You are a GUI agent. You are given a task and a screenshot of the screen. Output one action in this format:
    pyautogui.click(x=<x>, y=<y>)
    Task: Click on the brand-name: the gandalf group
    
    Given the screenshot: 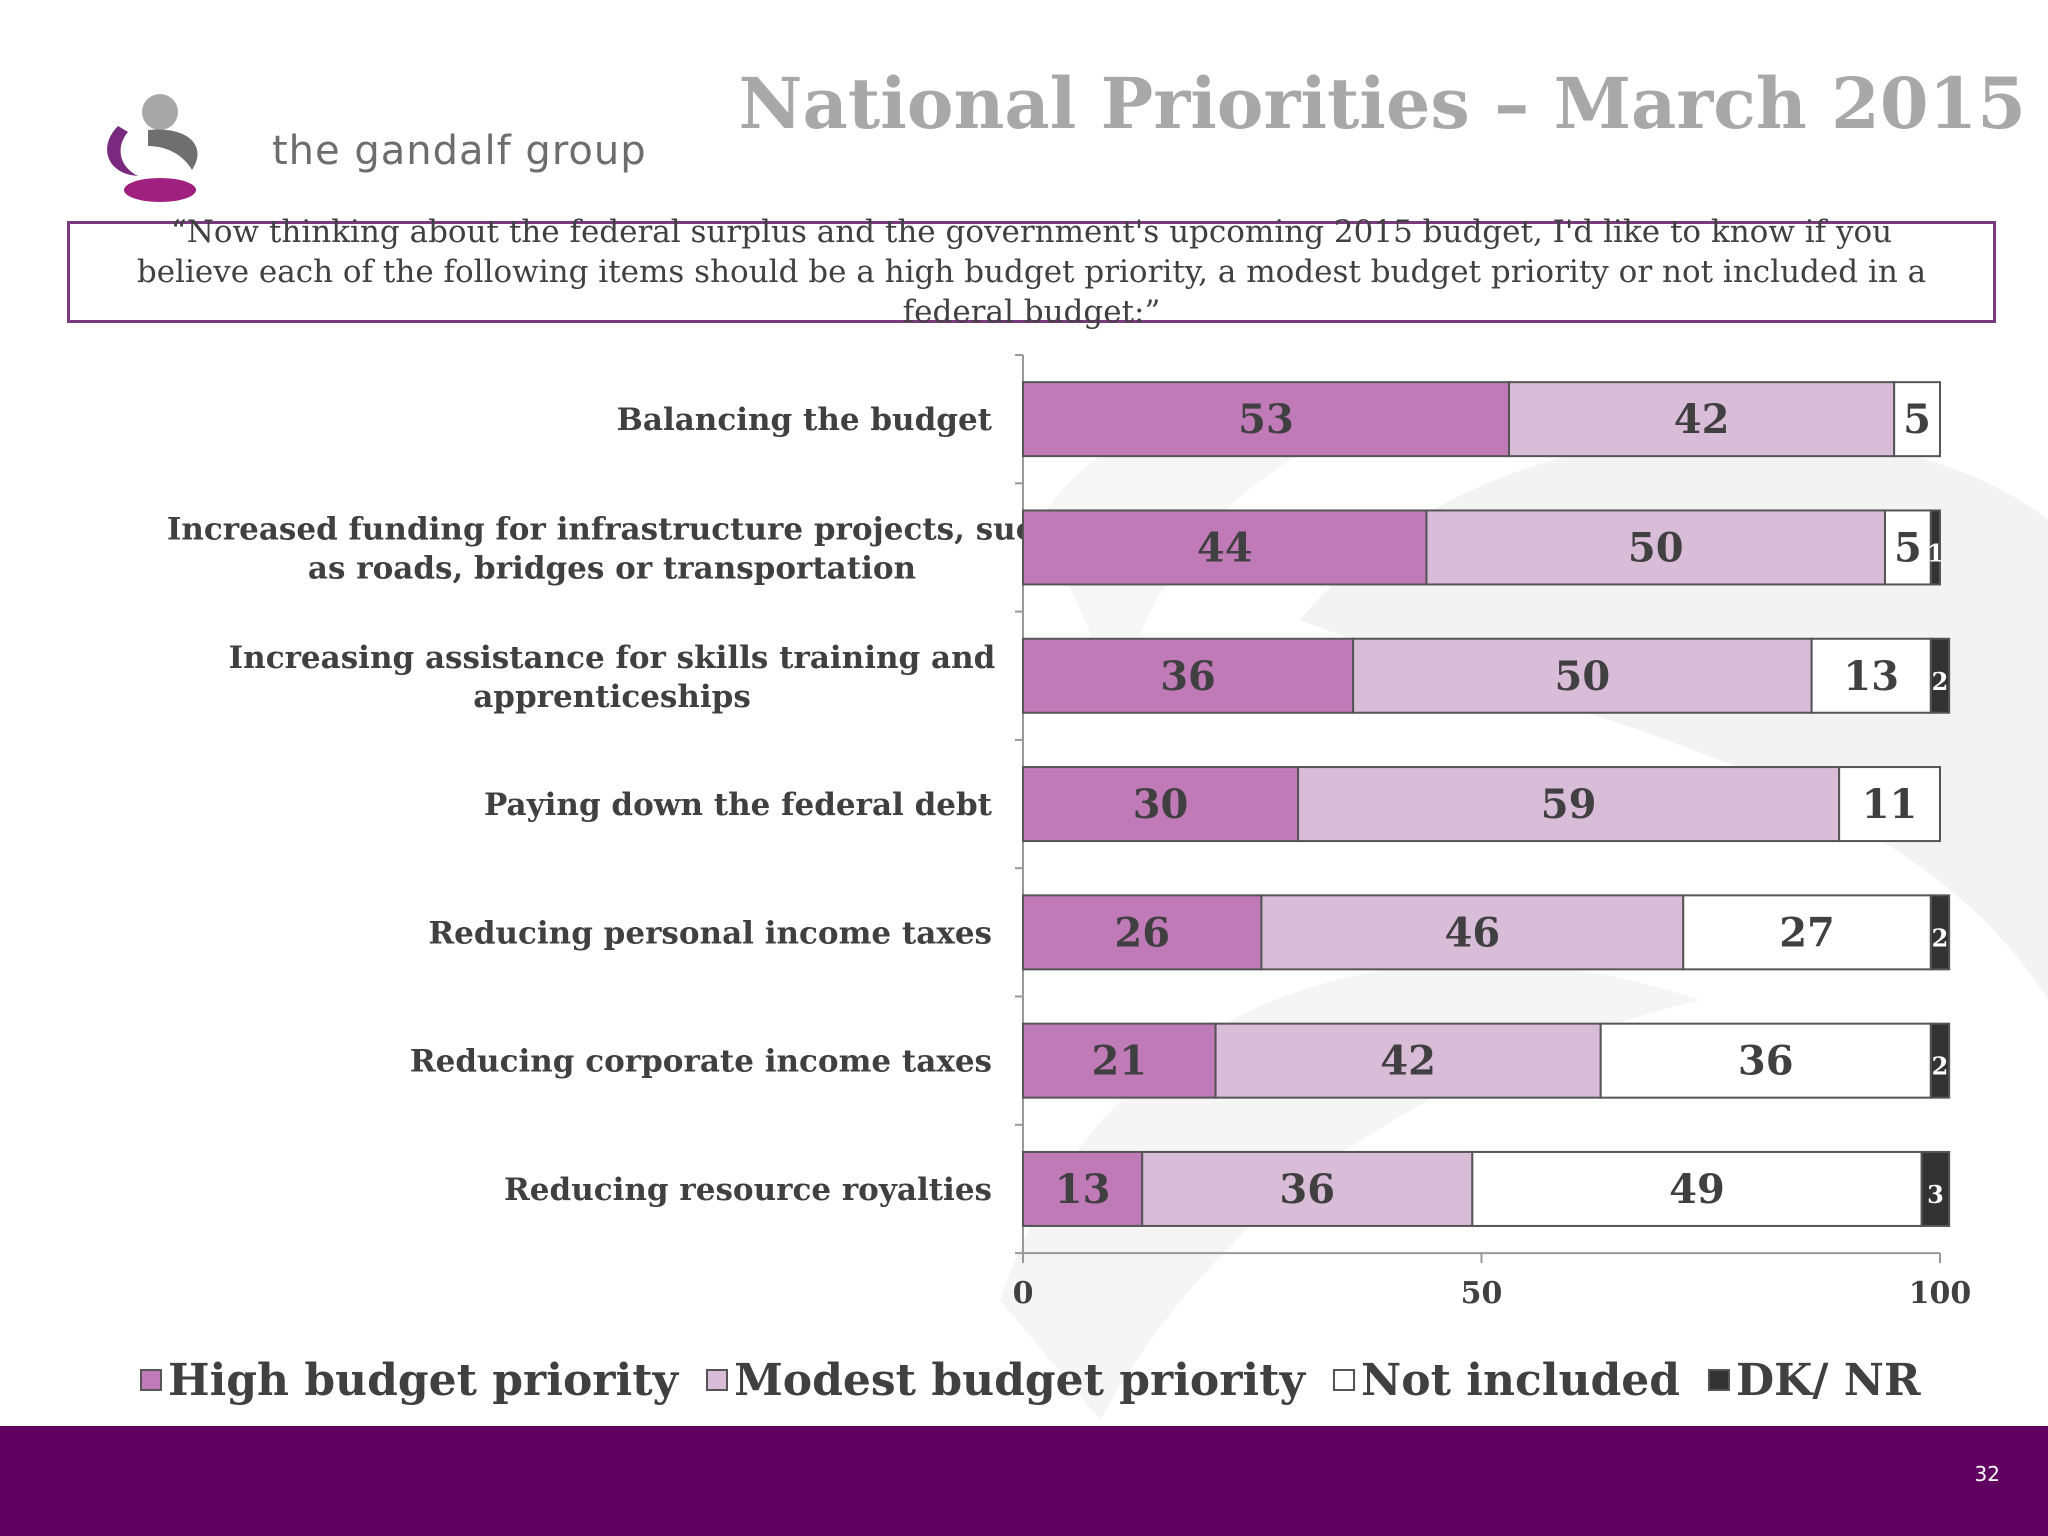 What is the action you would take?
    pyautogui.click(x=459, y=151)
    